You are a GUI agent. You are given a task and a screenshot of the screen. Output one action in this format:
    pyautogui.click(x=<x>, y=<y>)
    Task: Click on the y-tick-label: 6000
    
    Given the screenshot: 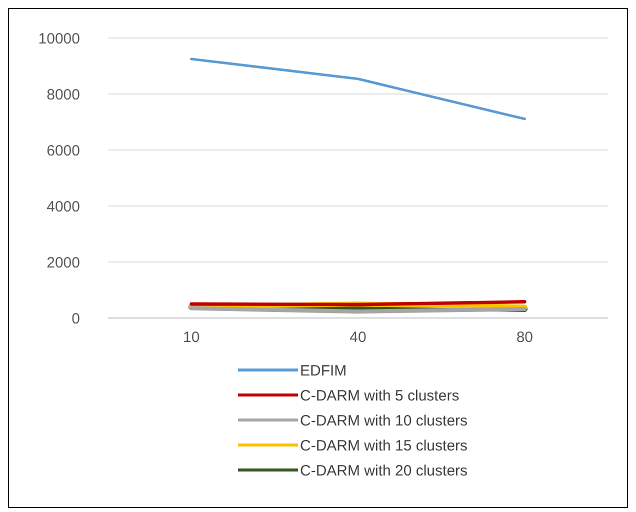 What is the action you would take?
    pyautogui.click(x=63, y=151)
    